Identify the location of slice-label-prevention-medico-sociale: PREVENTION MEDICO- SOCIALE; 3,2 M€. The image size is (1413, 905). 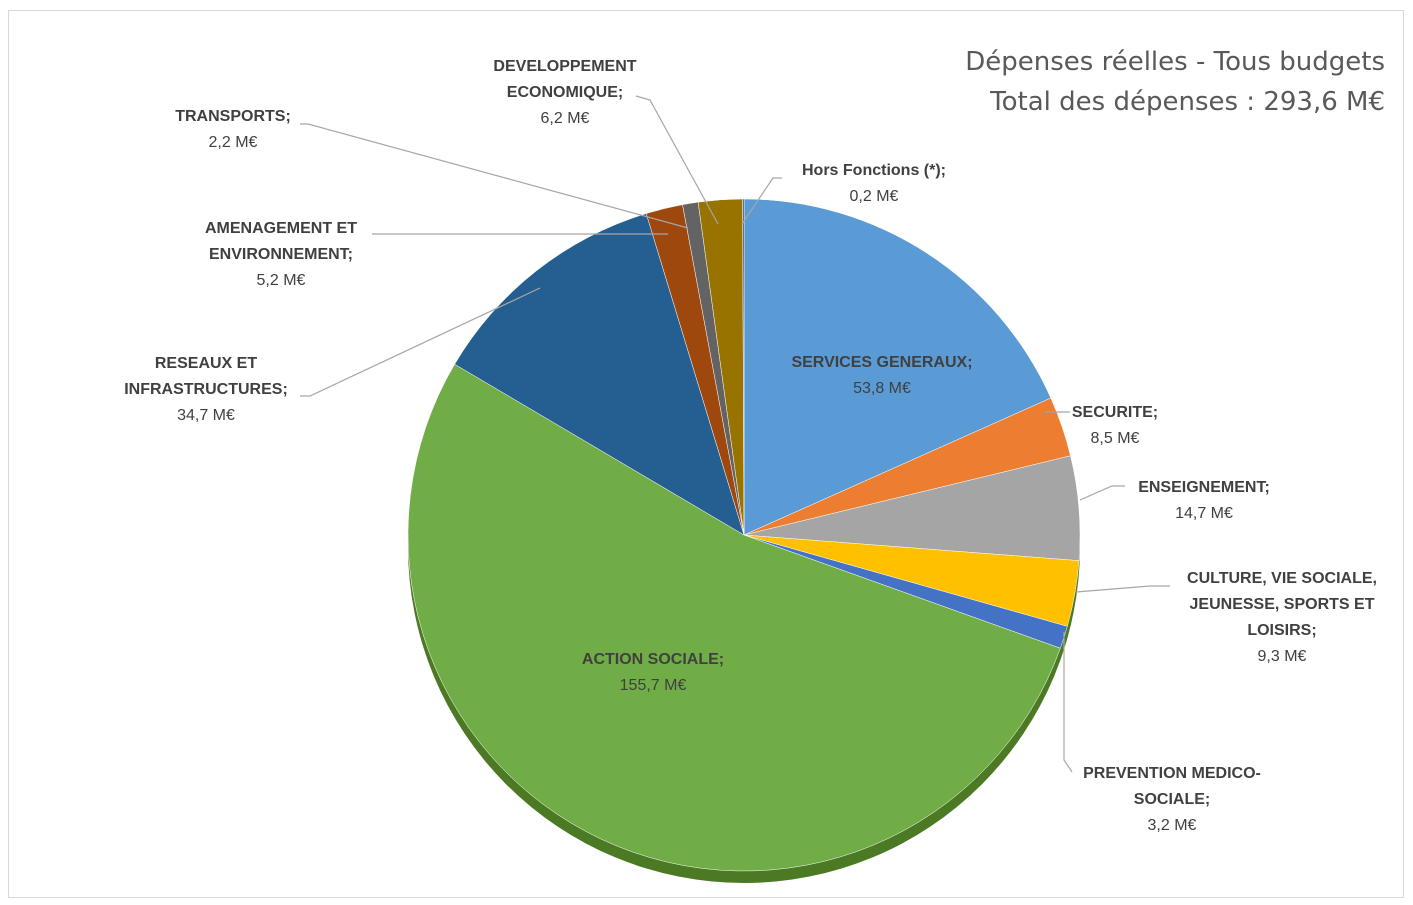
(1172, 799).